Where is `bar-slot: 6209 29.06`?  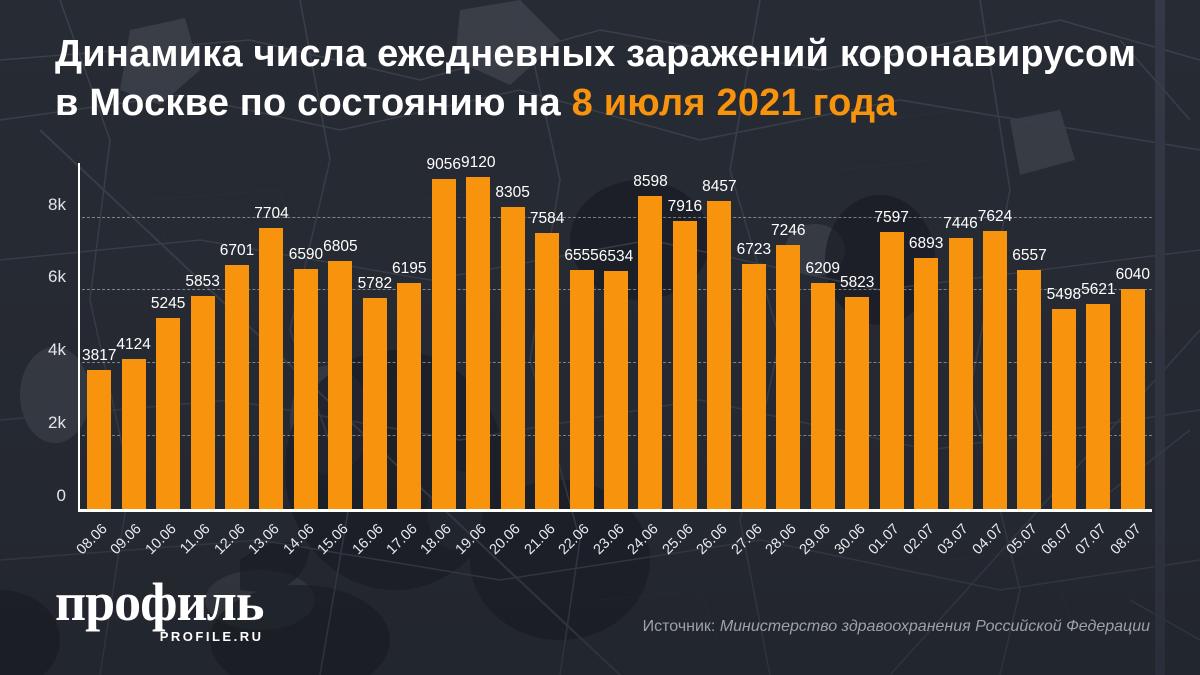 bar-slot: 6209 29.06 is located at coordinates (818, 360).